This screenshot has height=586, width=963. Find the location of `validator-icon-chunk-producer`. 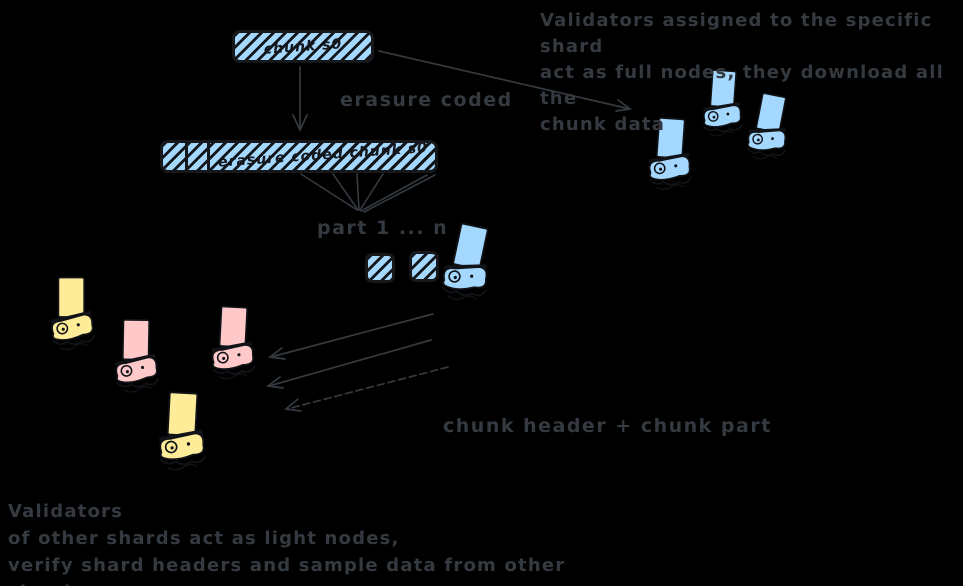

validator-icon-chunk-producer is located at coordinates (467, 262).